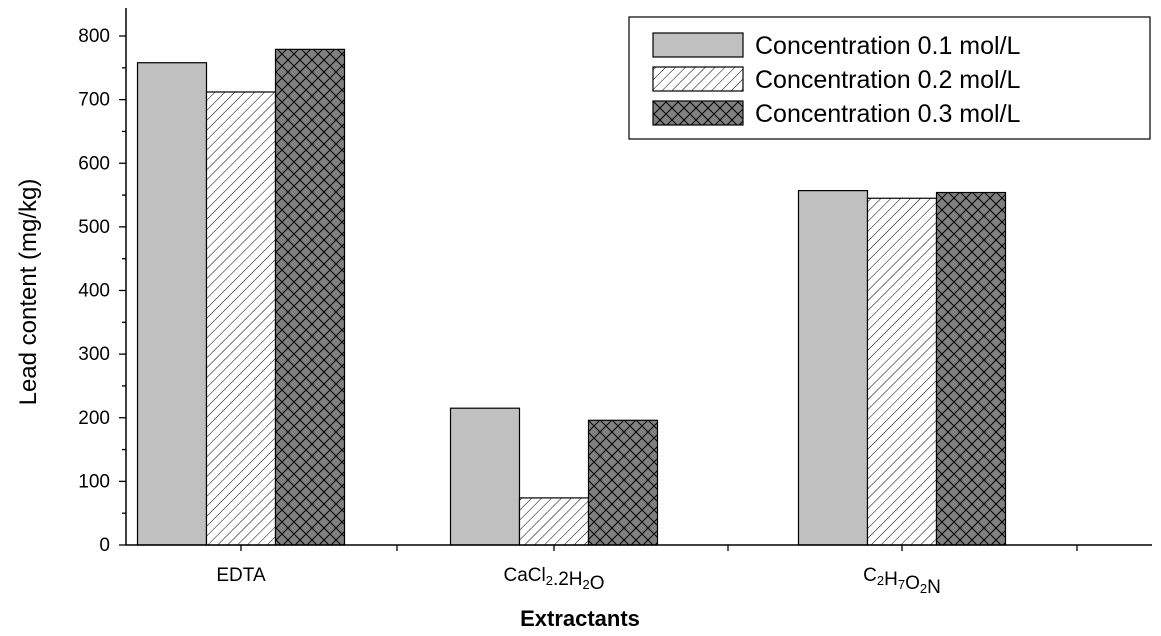 This screenshot has width=1161, height=636. Describe the element at coordinates (94, 227) in the screenshot. I see `y-tick-label: 500` at that location.